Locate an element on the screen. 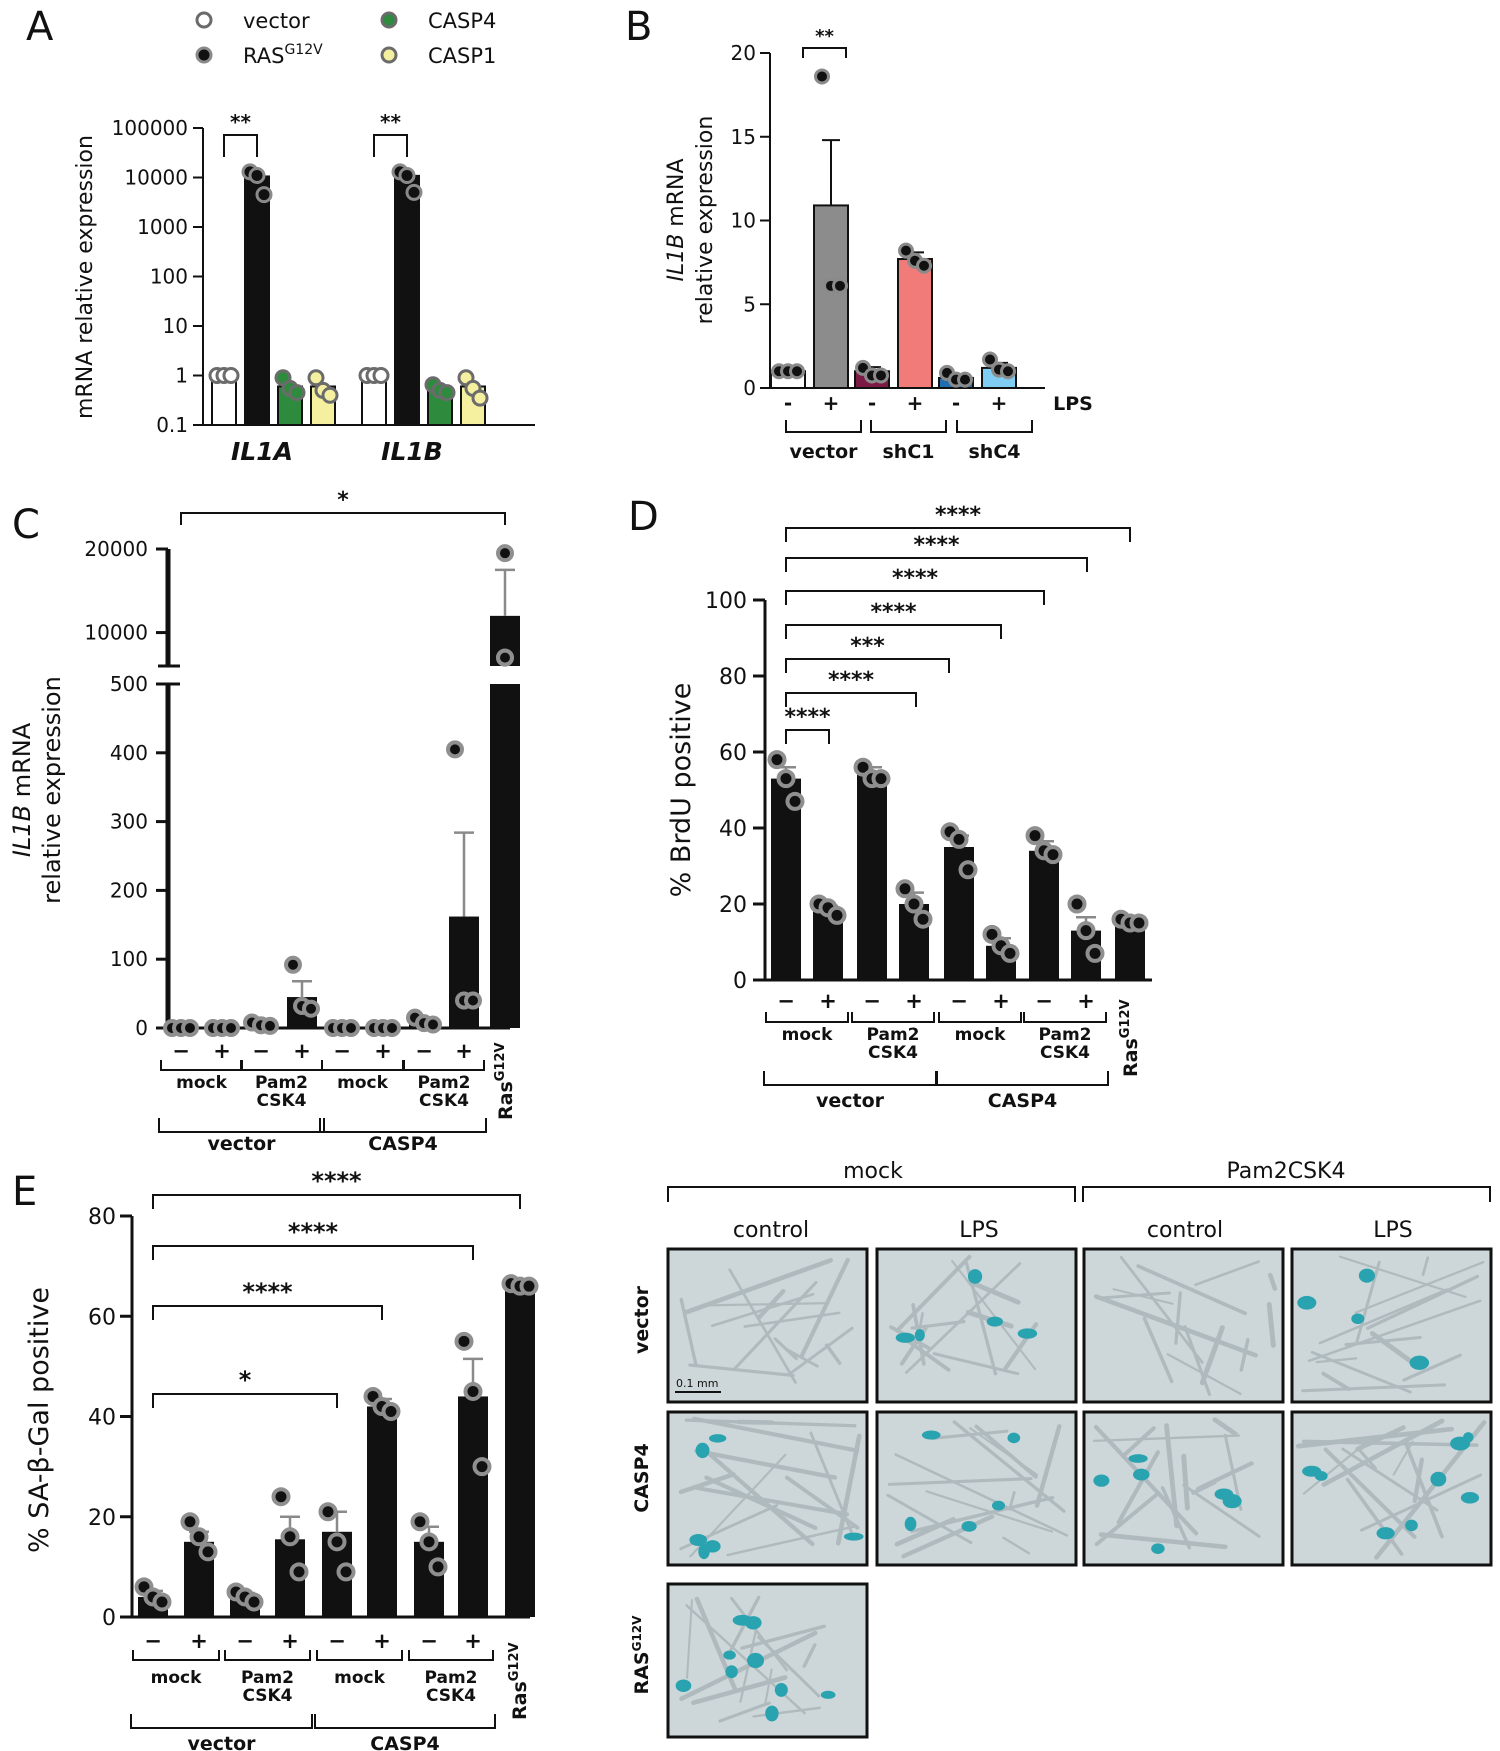 This screenshot has width=1500, height=1751. c-y-tick-label: 200 is located at coordinates (129, 890).